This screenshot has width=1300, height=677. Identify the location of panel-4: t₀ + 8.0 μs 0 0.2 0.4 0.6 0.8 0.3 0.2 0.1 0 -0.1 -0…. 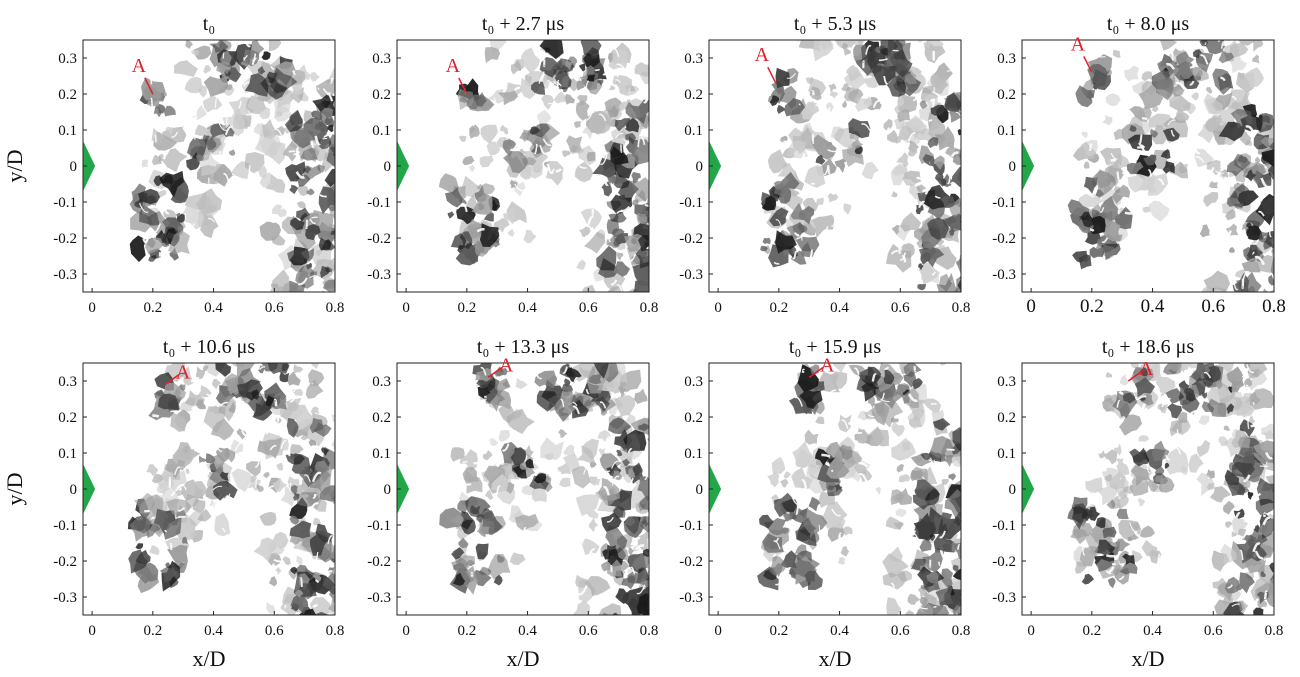
(1139, 165).